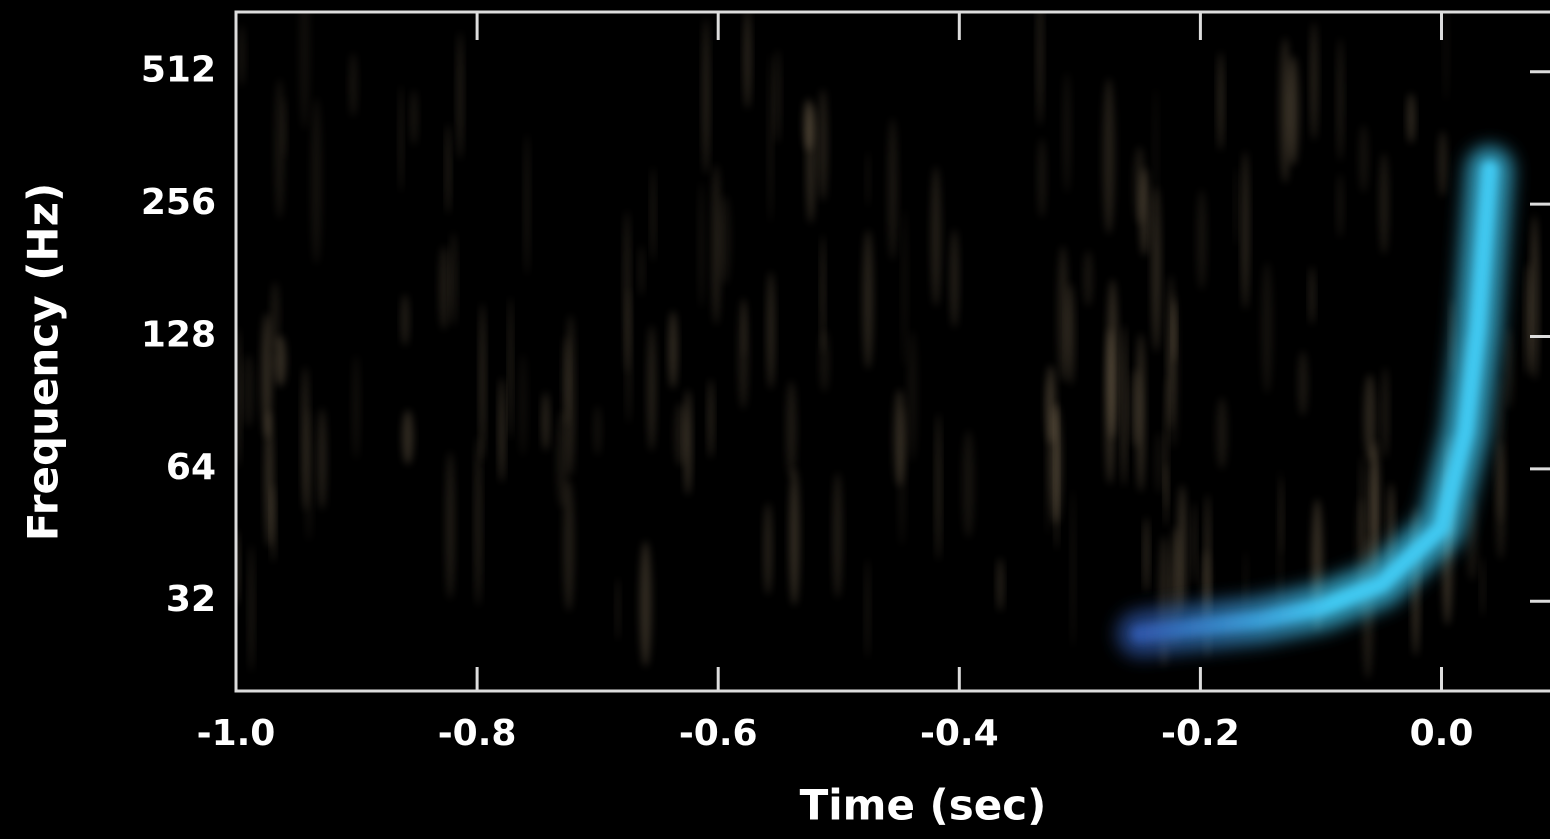  Describe the element at coordinates (959, 733) in the screenshot. I see `x-tick-label: -0.4` at that location.